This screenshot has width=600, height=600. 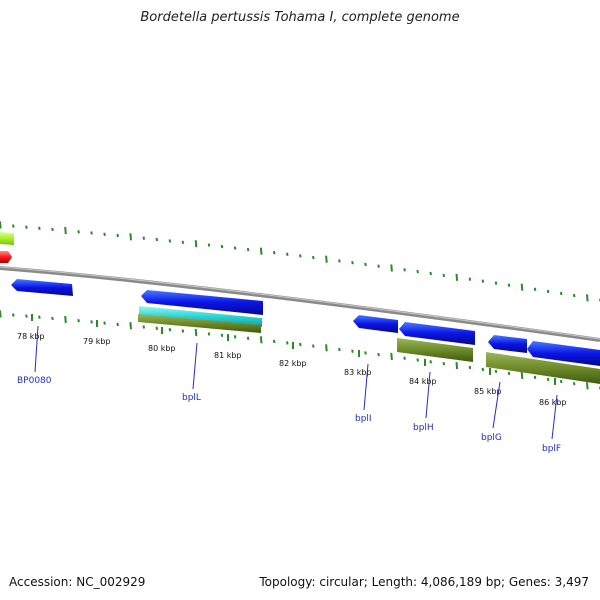 I want to click on feature-olive-bplL, so click(x=199, y=323).